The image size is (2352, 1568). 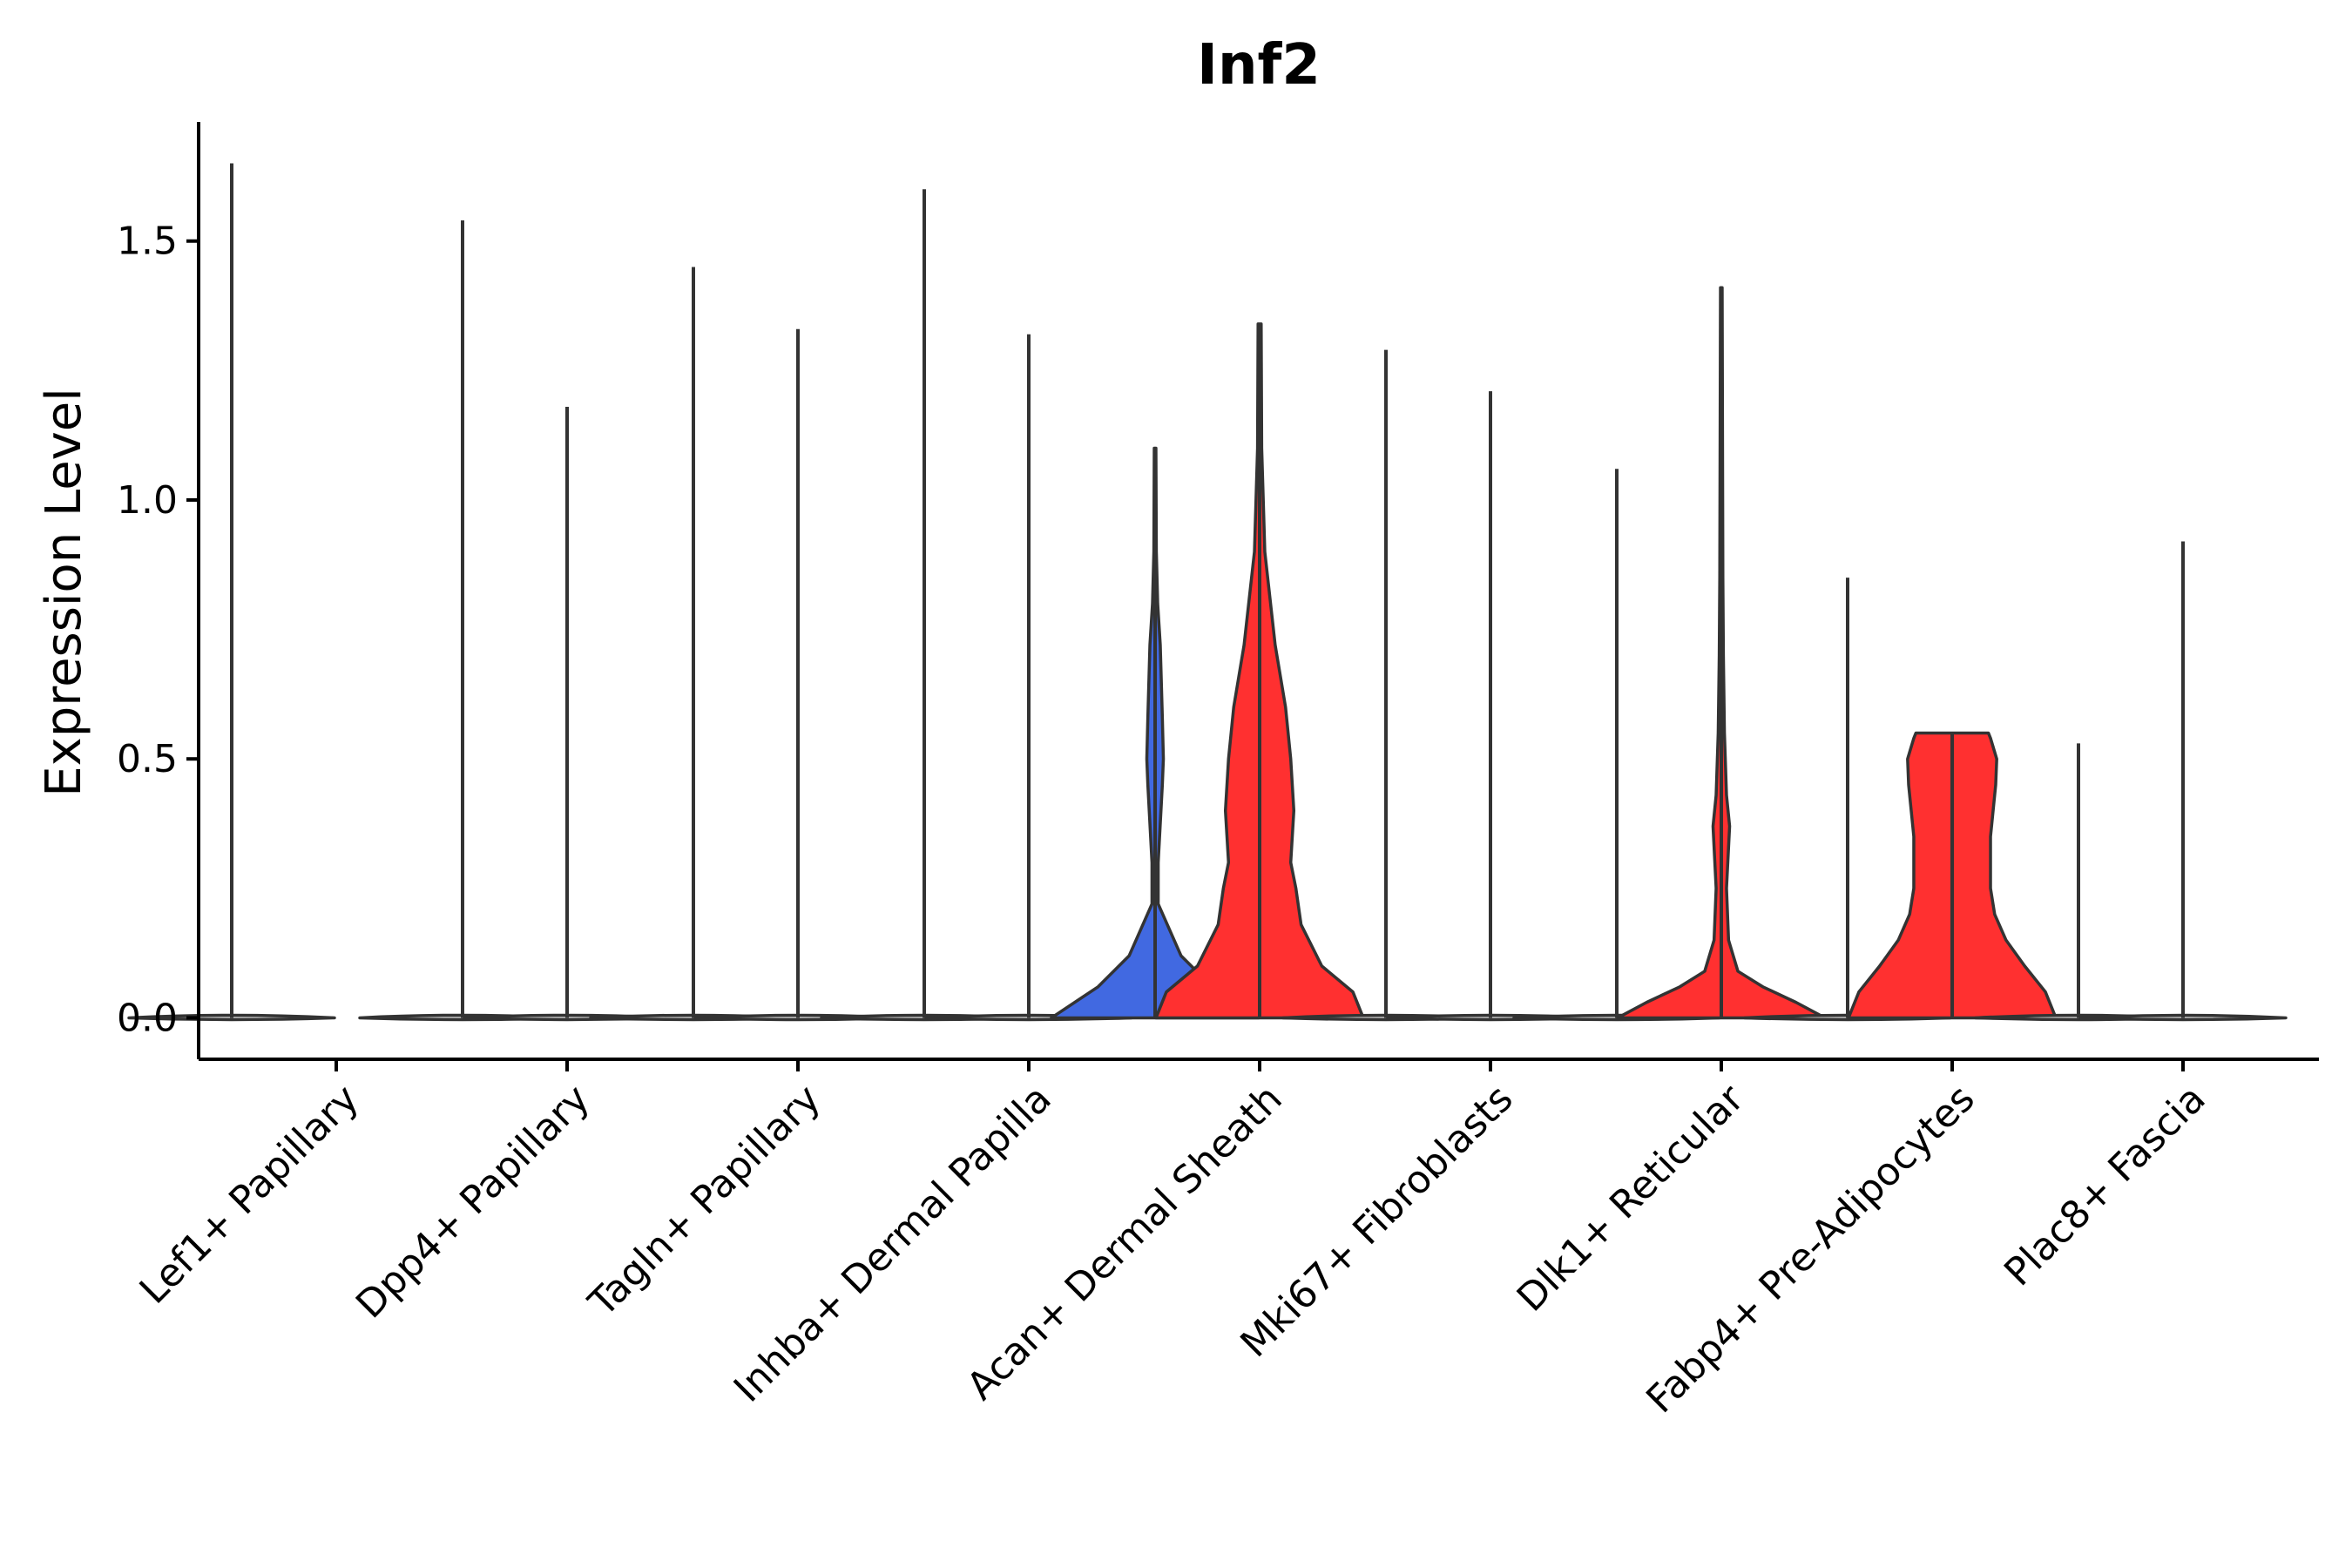 What do you see at coordinates (158, 630) in the screenshot?
I see `y-ticks: 0.0 0.5 1.0 1.5` at bounding box center [158, 630].